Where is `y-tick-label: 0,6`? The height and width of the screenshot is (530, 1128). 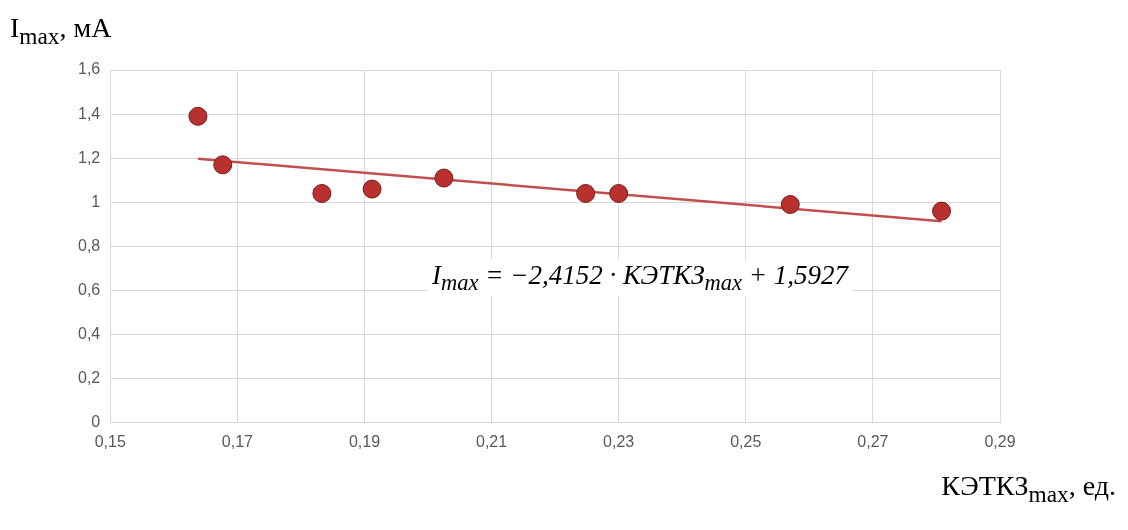 y-tick-label: 0,6 is located at coordinates (89, 289).